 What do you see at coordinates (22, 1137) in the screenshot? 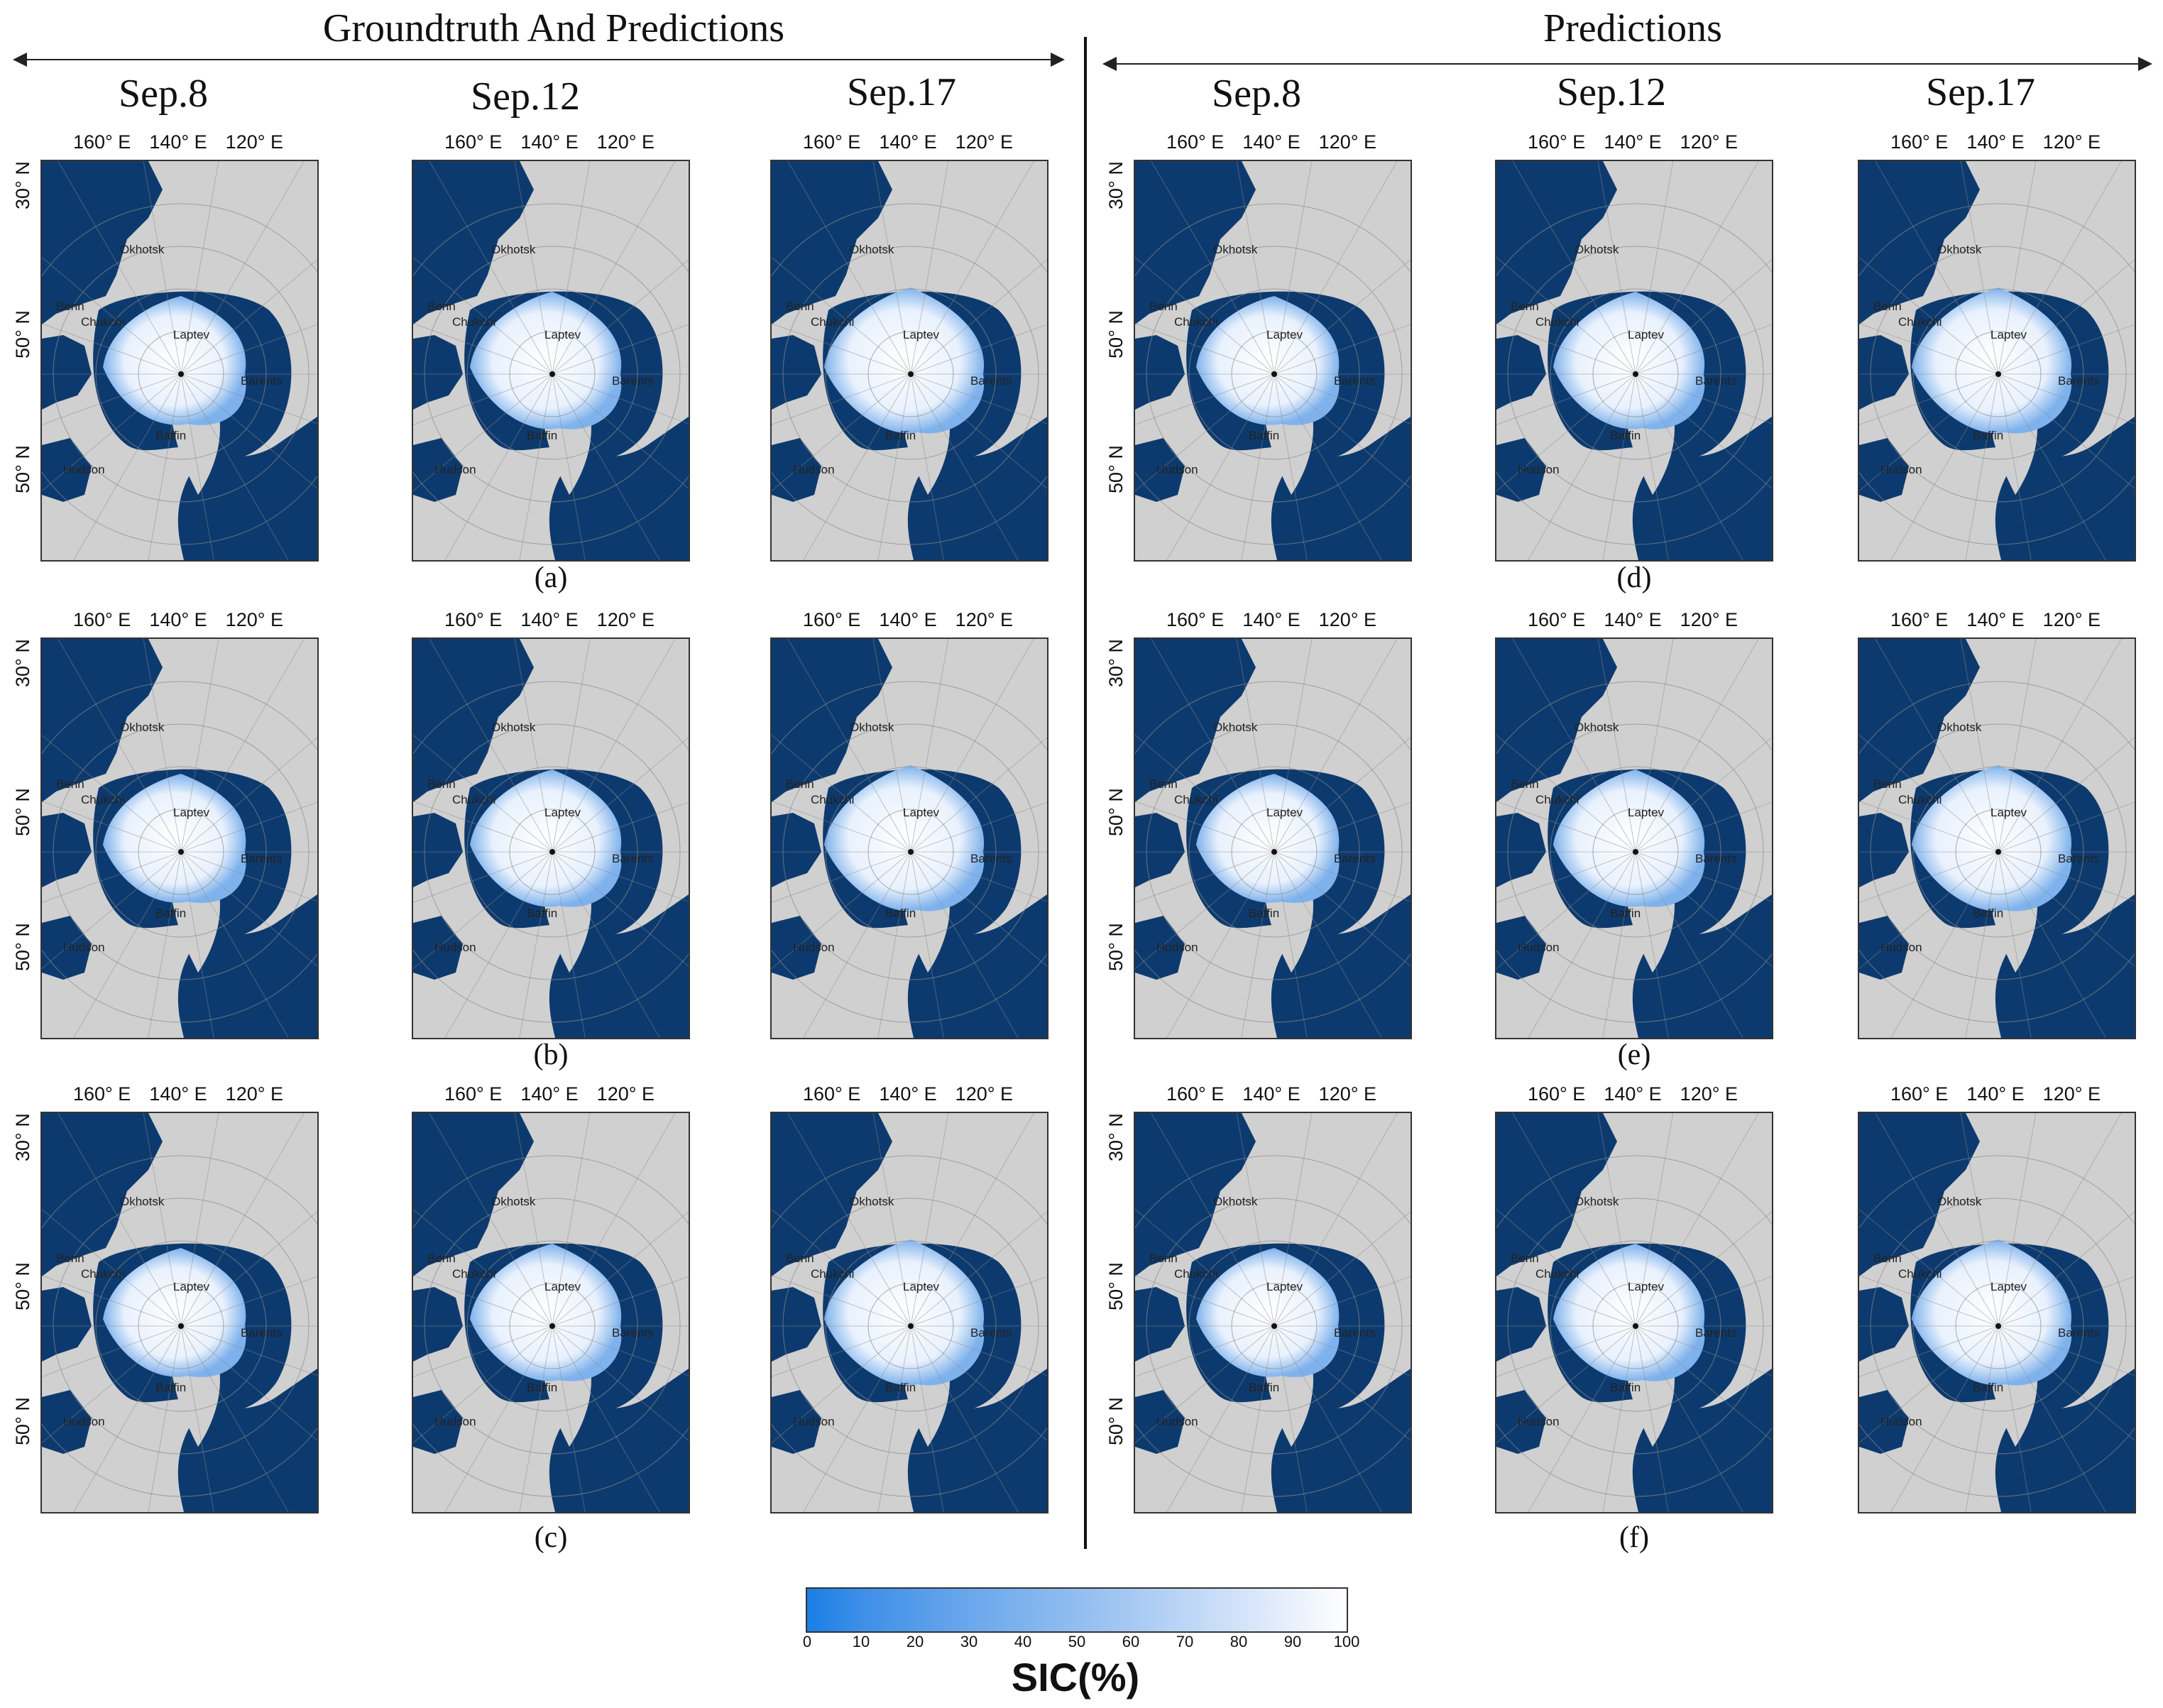
I see `latitude-label: 30° N` at bounding box center [22, 1137].